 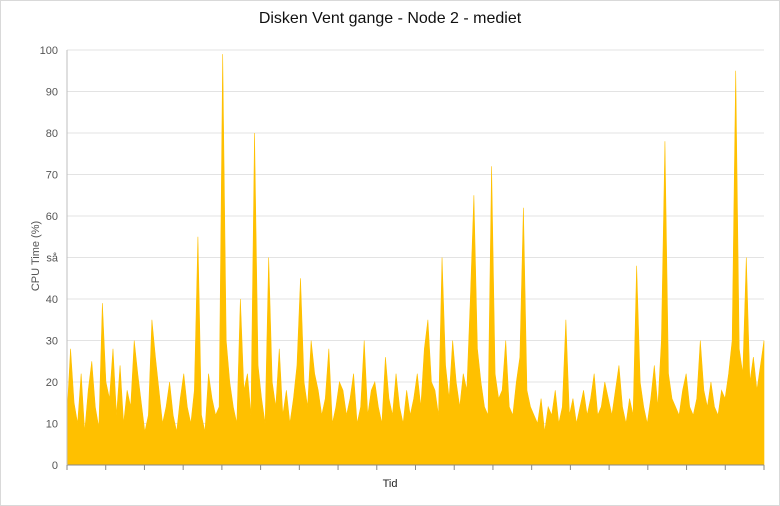 I want to click on y-tick-label: så, so click(x=52, y=259).